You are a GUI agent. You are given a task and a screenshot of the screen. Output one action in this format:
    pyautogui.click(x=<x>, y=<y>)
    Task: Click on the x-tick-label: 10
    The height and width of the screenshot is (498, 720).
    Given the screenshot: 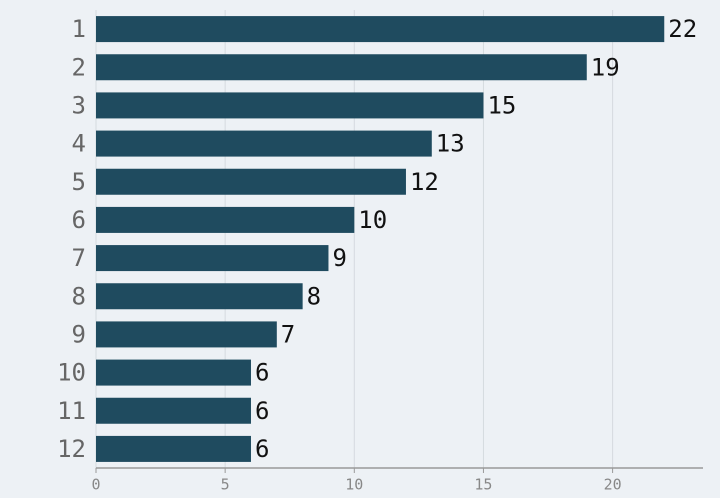 What is the action you would take?
    pyautogui.click(x=354, y=485)
    